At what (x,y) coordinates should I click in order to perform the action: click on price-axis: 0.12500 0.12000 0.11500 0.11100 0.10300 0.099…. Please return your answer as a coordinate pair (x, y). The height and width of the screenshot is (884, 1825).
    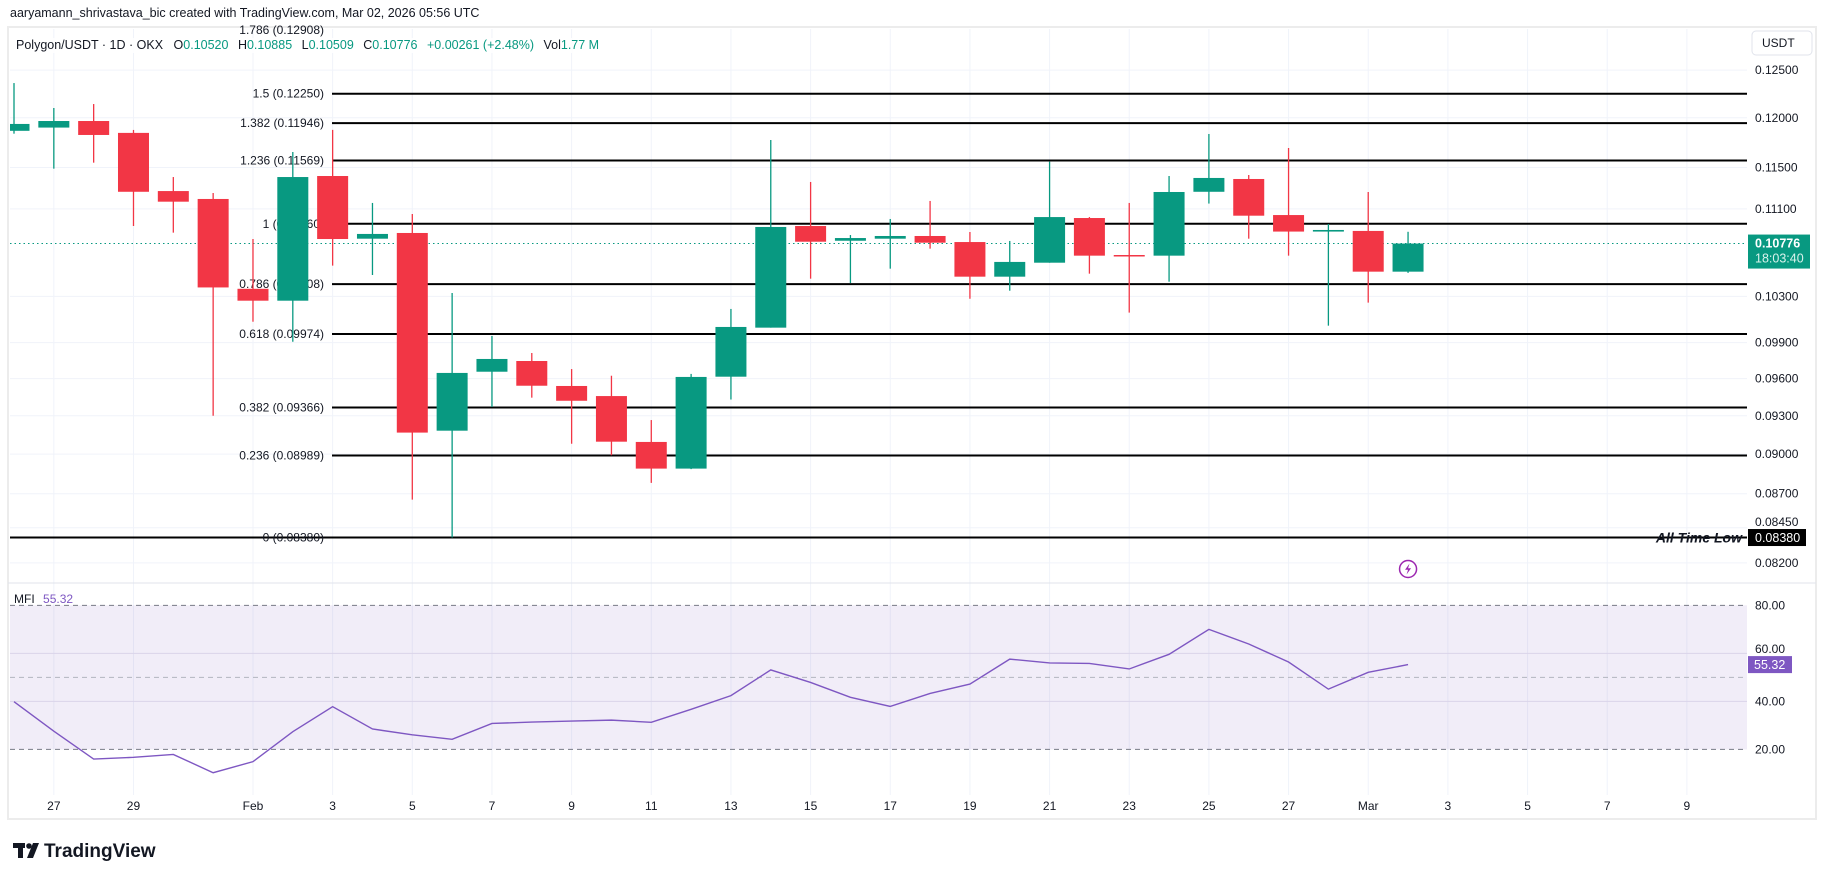
    Looking at the image, I should click on (1777, 316).